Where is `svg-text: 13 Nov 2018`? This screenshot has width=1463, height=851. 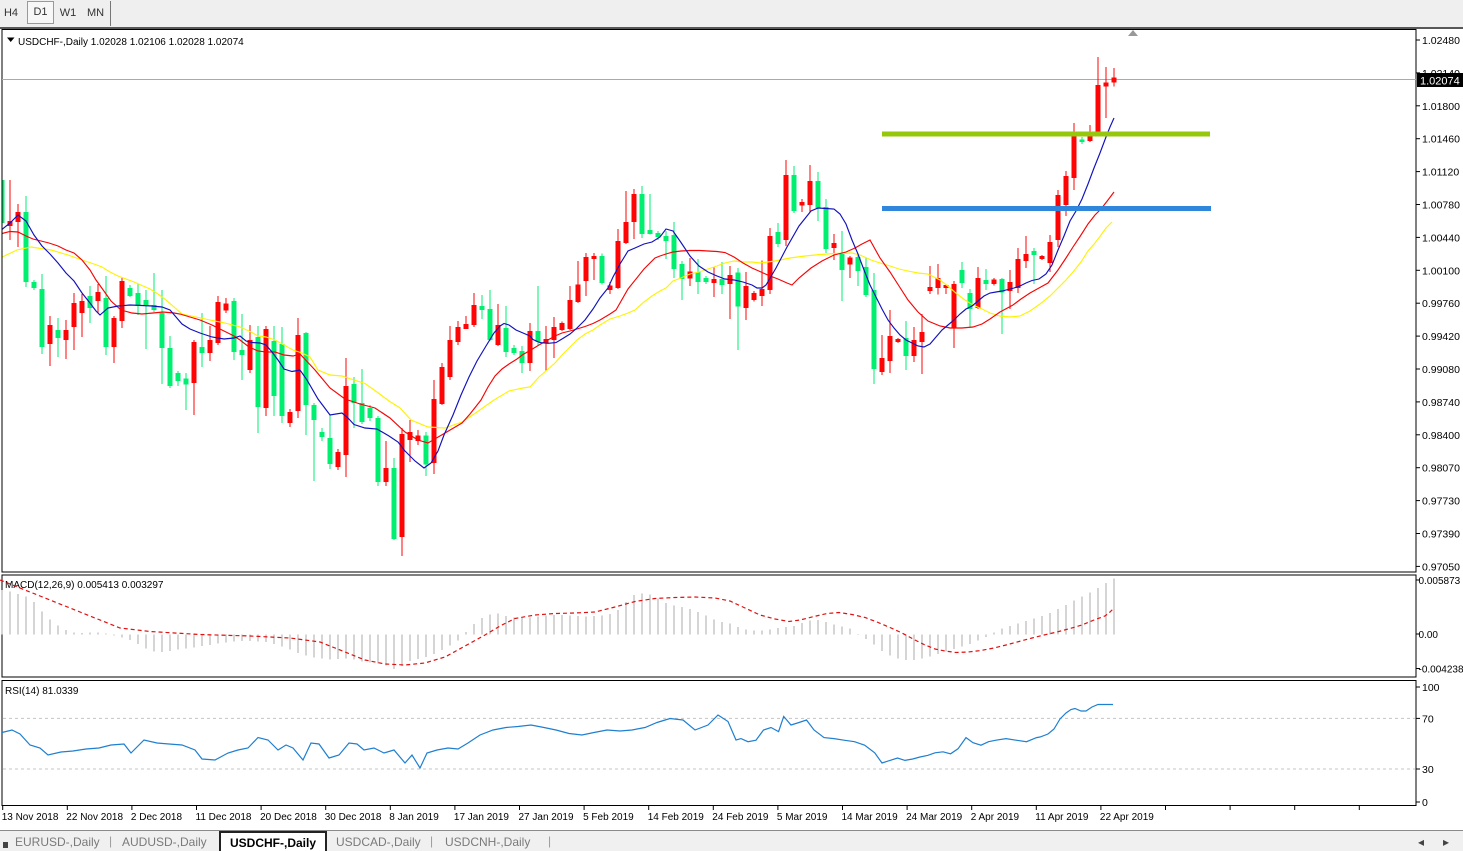
svg-text: 13 Nov 2018 is located at coordinates (30, 817).